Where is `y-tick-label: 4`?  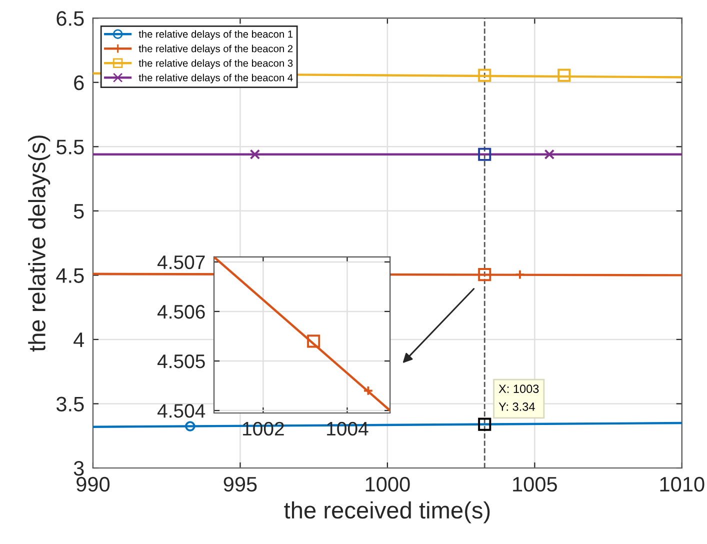
y-tick-label: 4 is located at coordinates (79, 340).